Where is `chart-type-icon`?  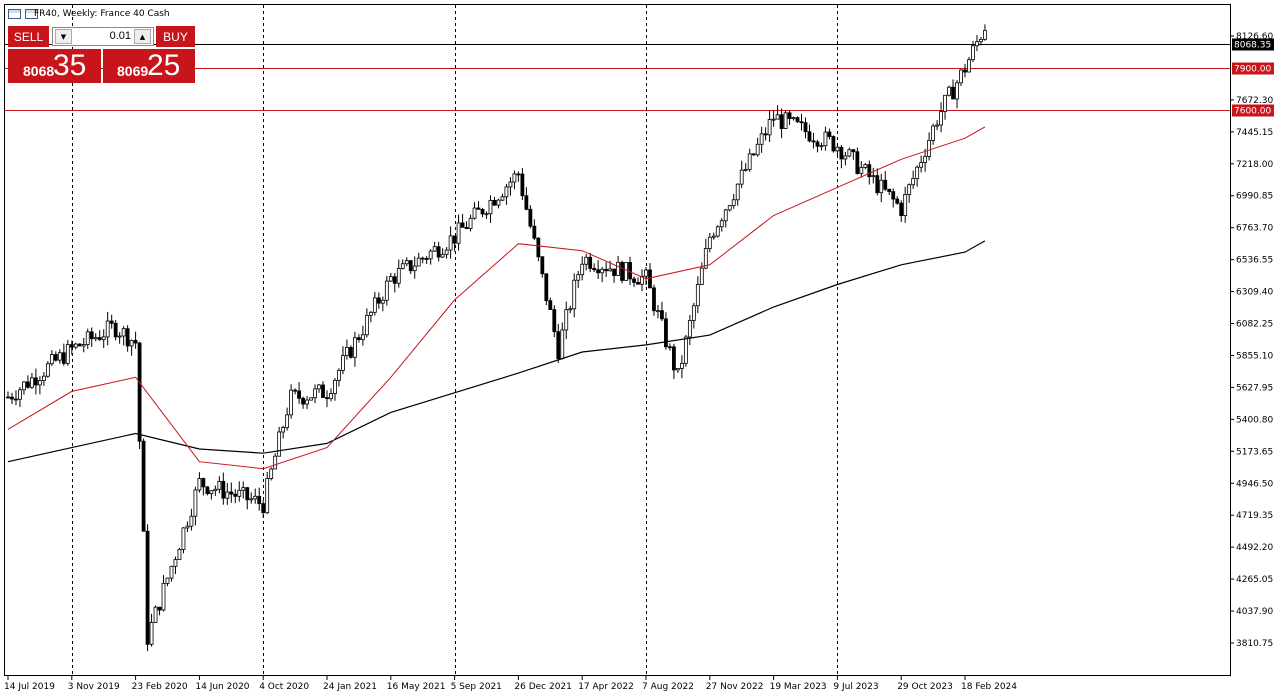 chart-type-icon is located at coordinates (31, 14).